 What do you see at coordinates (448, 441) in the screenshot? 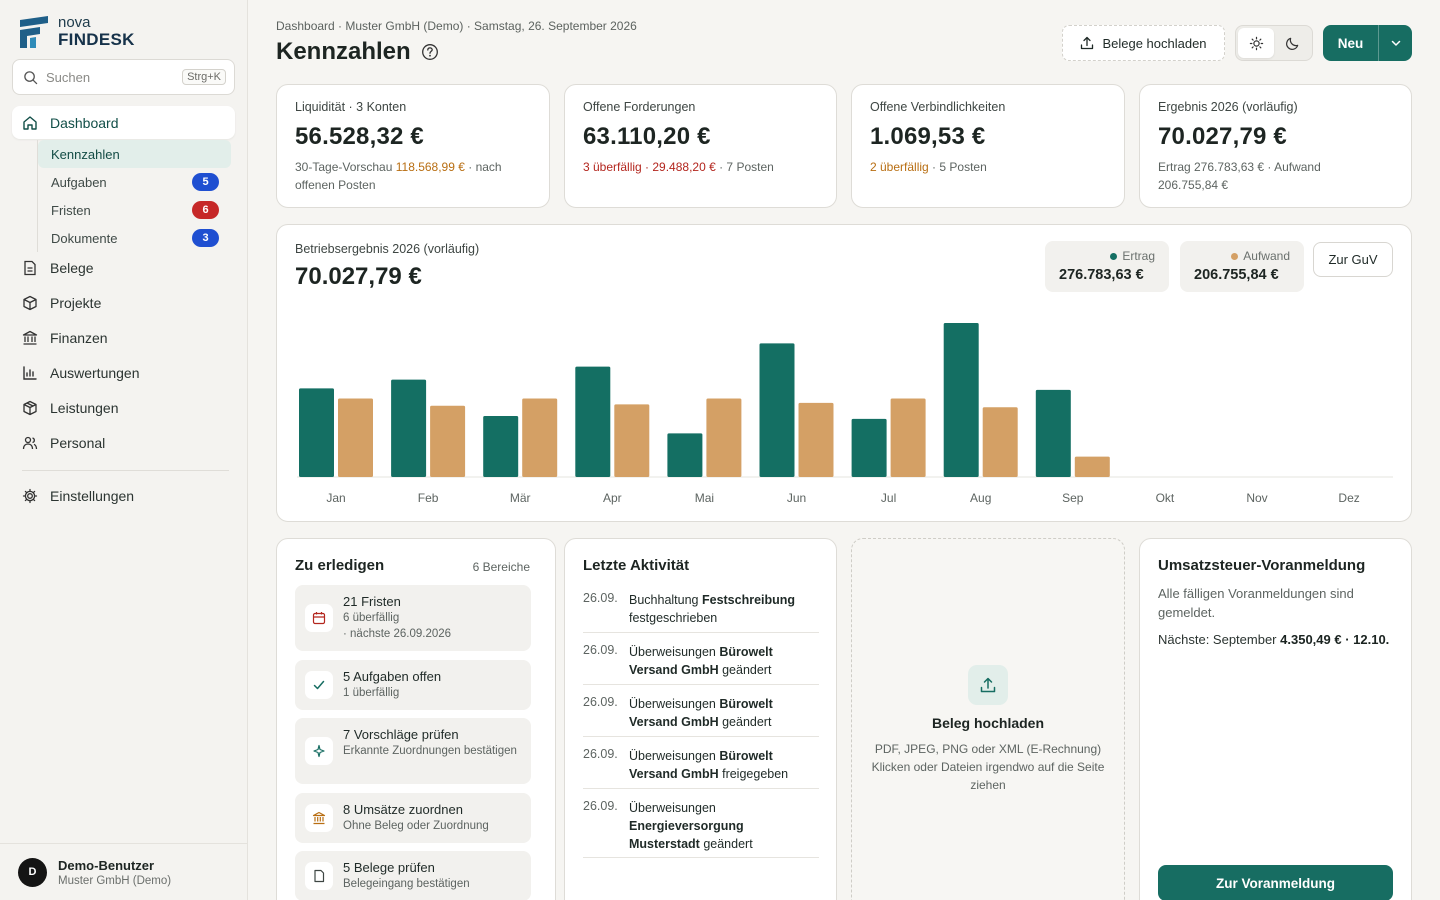
I see `bar-expense-feb` at bounding box center [448, 441].